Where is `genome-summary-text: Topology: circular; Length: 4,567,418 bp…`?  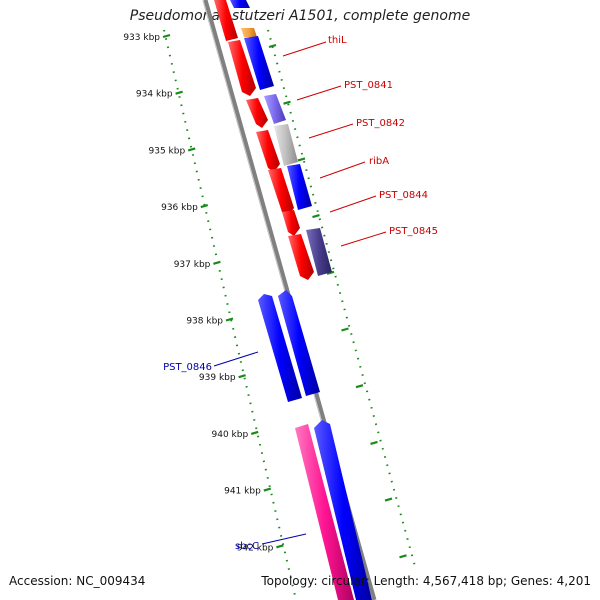
genome-summary-text: Topology: circular; Length: 4,567,418 bp… is located at coordinates (426, 581).